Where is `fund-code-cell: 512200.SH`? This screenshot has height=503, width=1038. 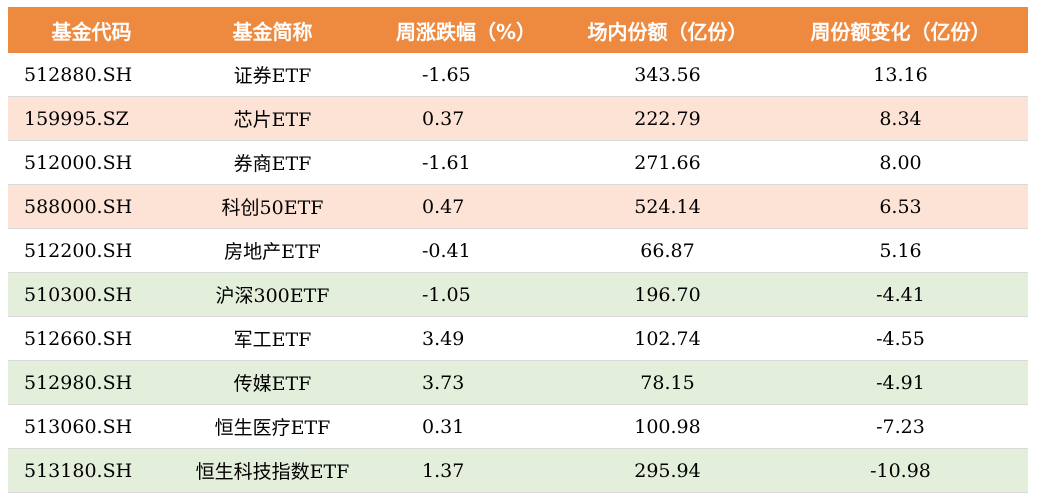 fund-code-cell: 512200.SH is located at coordinates (91, 250).